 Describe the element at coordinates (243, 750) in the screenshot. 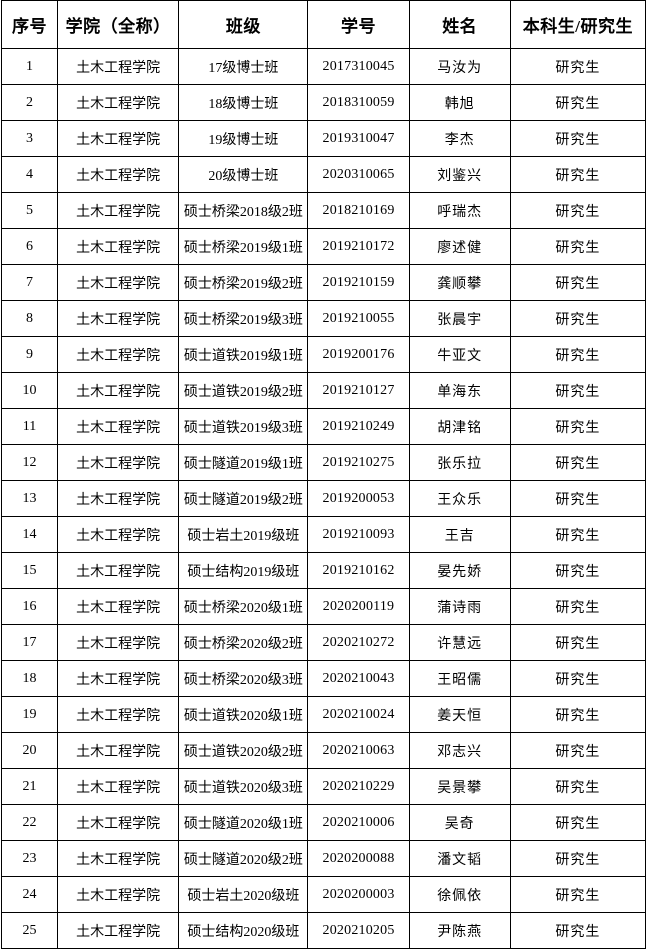

I see `cell-class: 硕士道铁2020级2班` at that location.